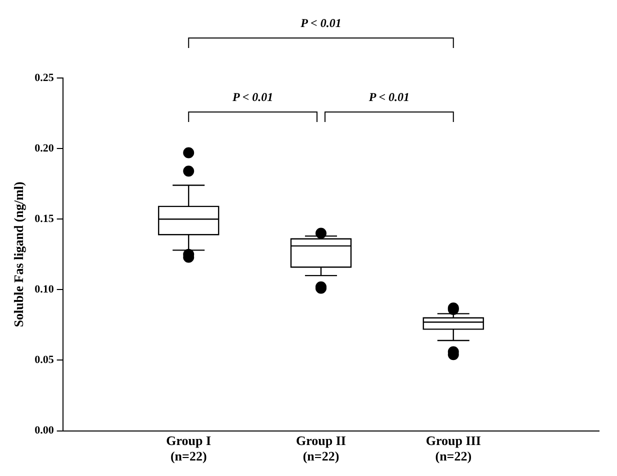  Describe the element at coordinates (321, 23) in the screenshot. I see `text: P < 0.01` at that location.